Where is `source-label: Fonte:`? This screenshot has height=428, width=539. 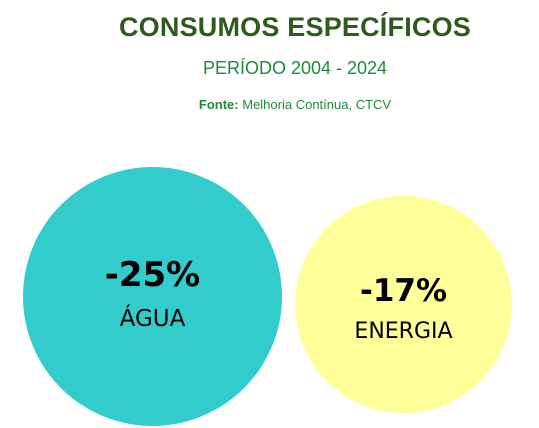
source-label: Fonte: is located at coordinates (218, 104).